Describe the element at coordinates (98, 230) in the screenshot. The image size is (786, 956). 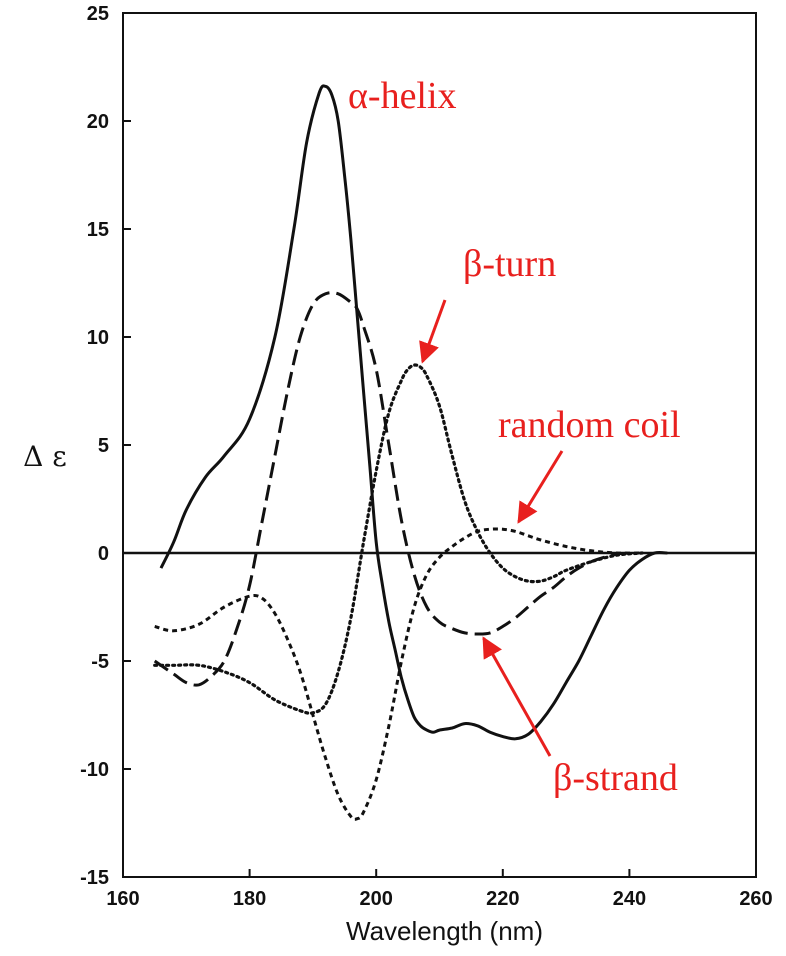
I see `y-tick-label: 15` at that location.